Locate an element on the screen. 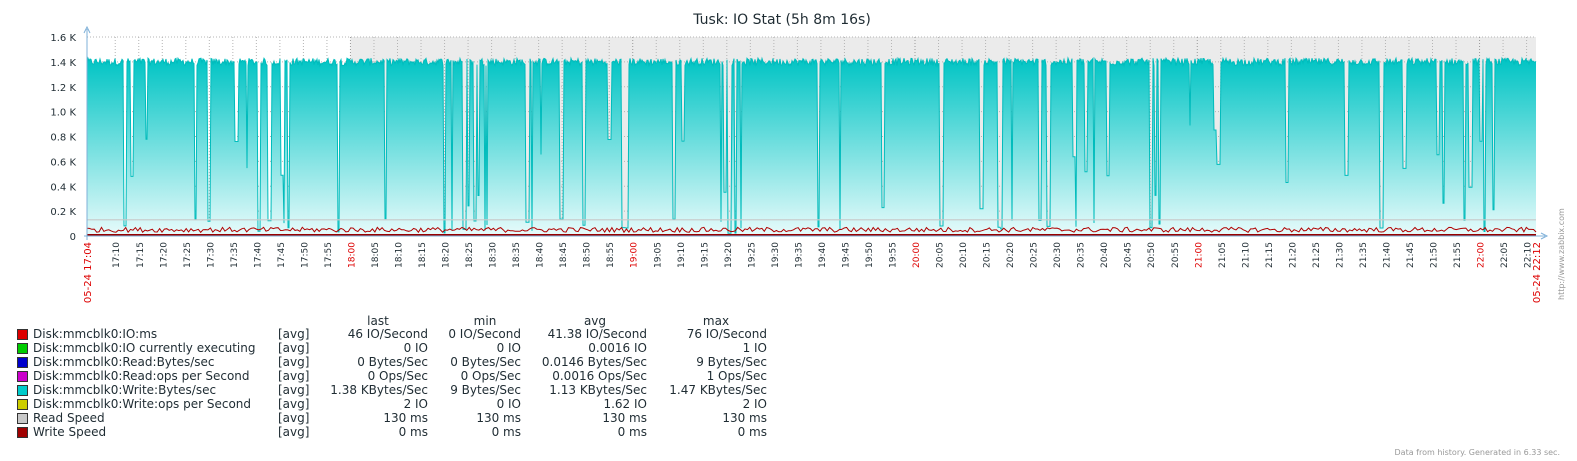 The height and width of the screenshot is (461, 1577). legend-value-last: 0 Ops/Sec is located at coordinates (397, 376).